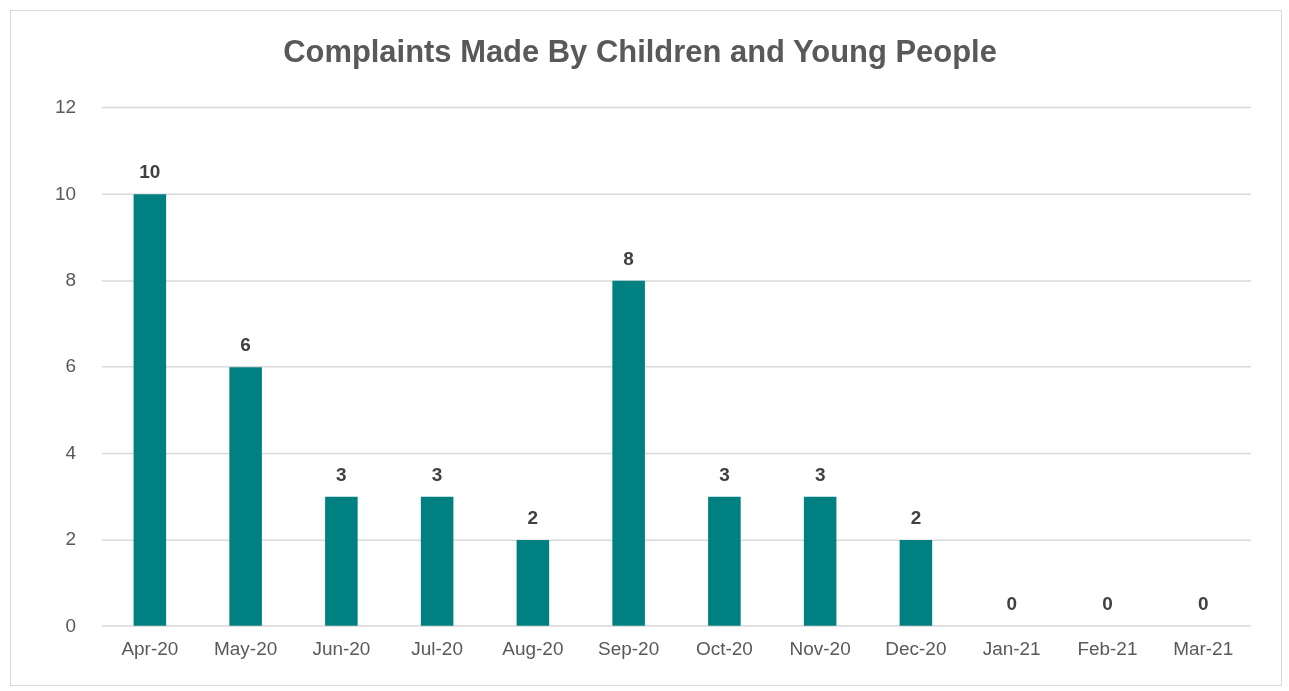 The height and width of the screenshot is (691, 1289). What do you see at coordinates (724, 648) in the screenshot?
I see `x-tick-label: Oct-20` at bounding box center [724, 648].